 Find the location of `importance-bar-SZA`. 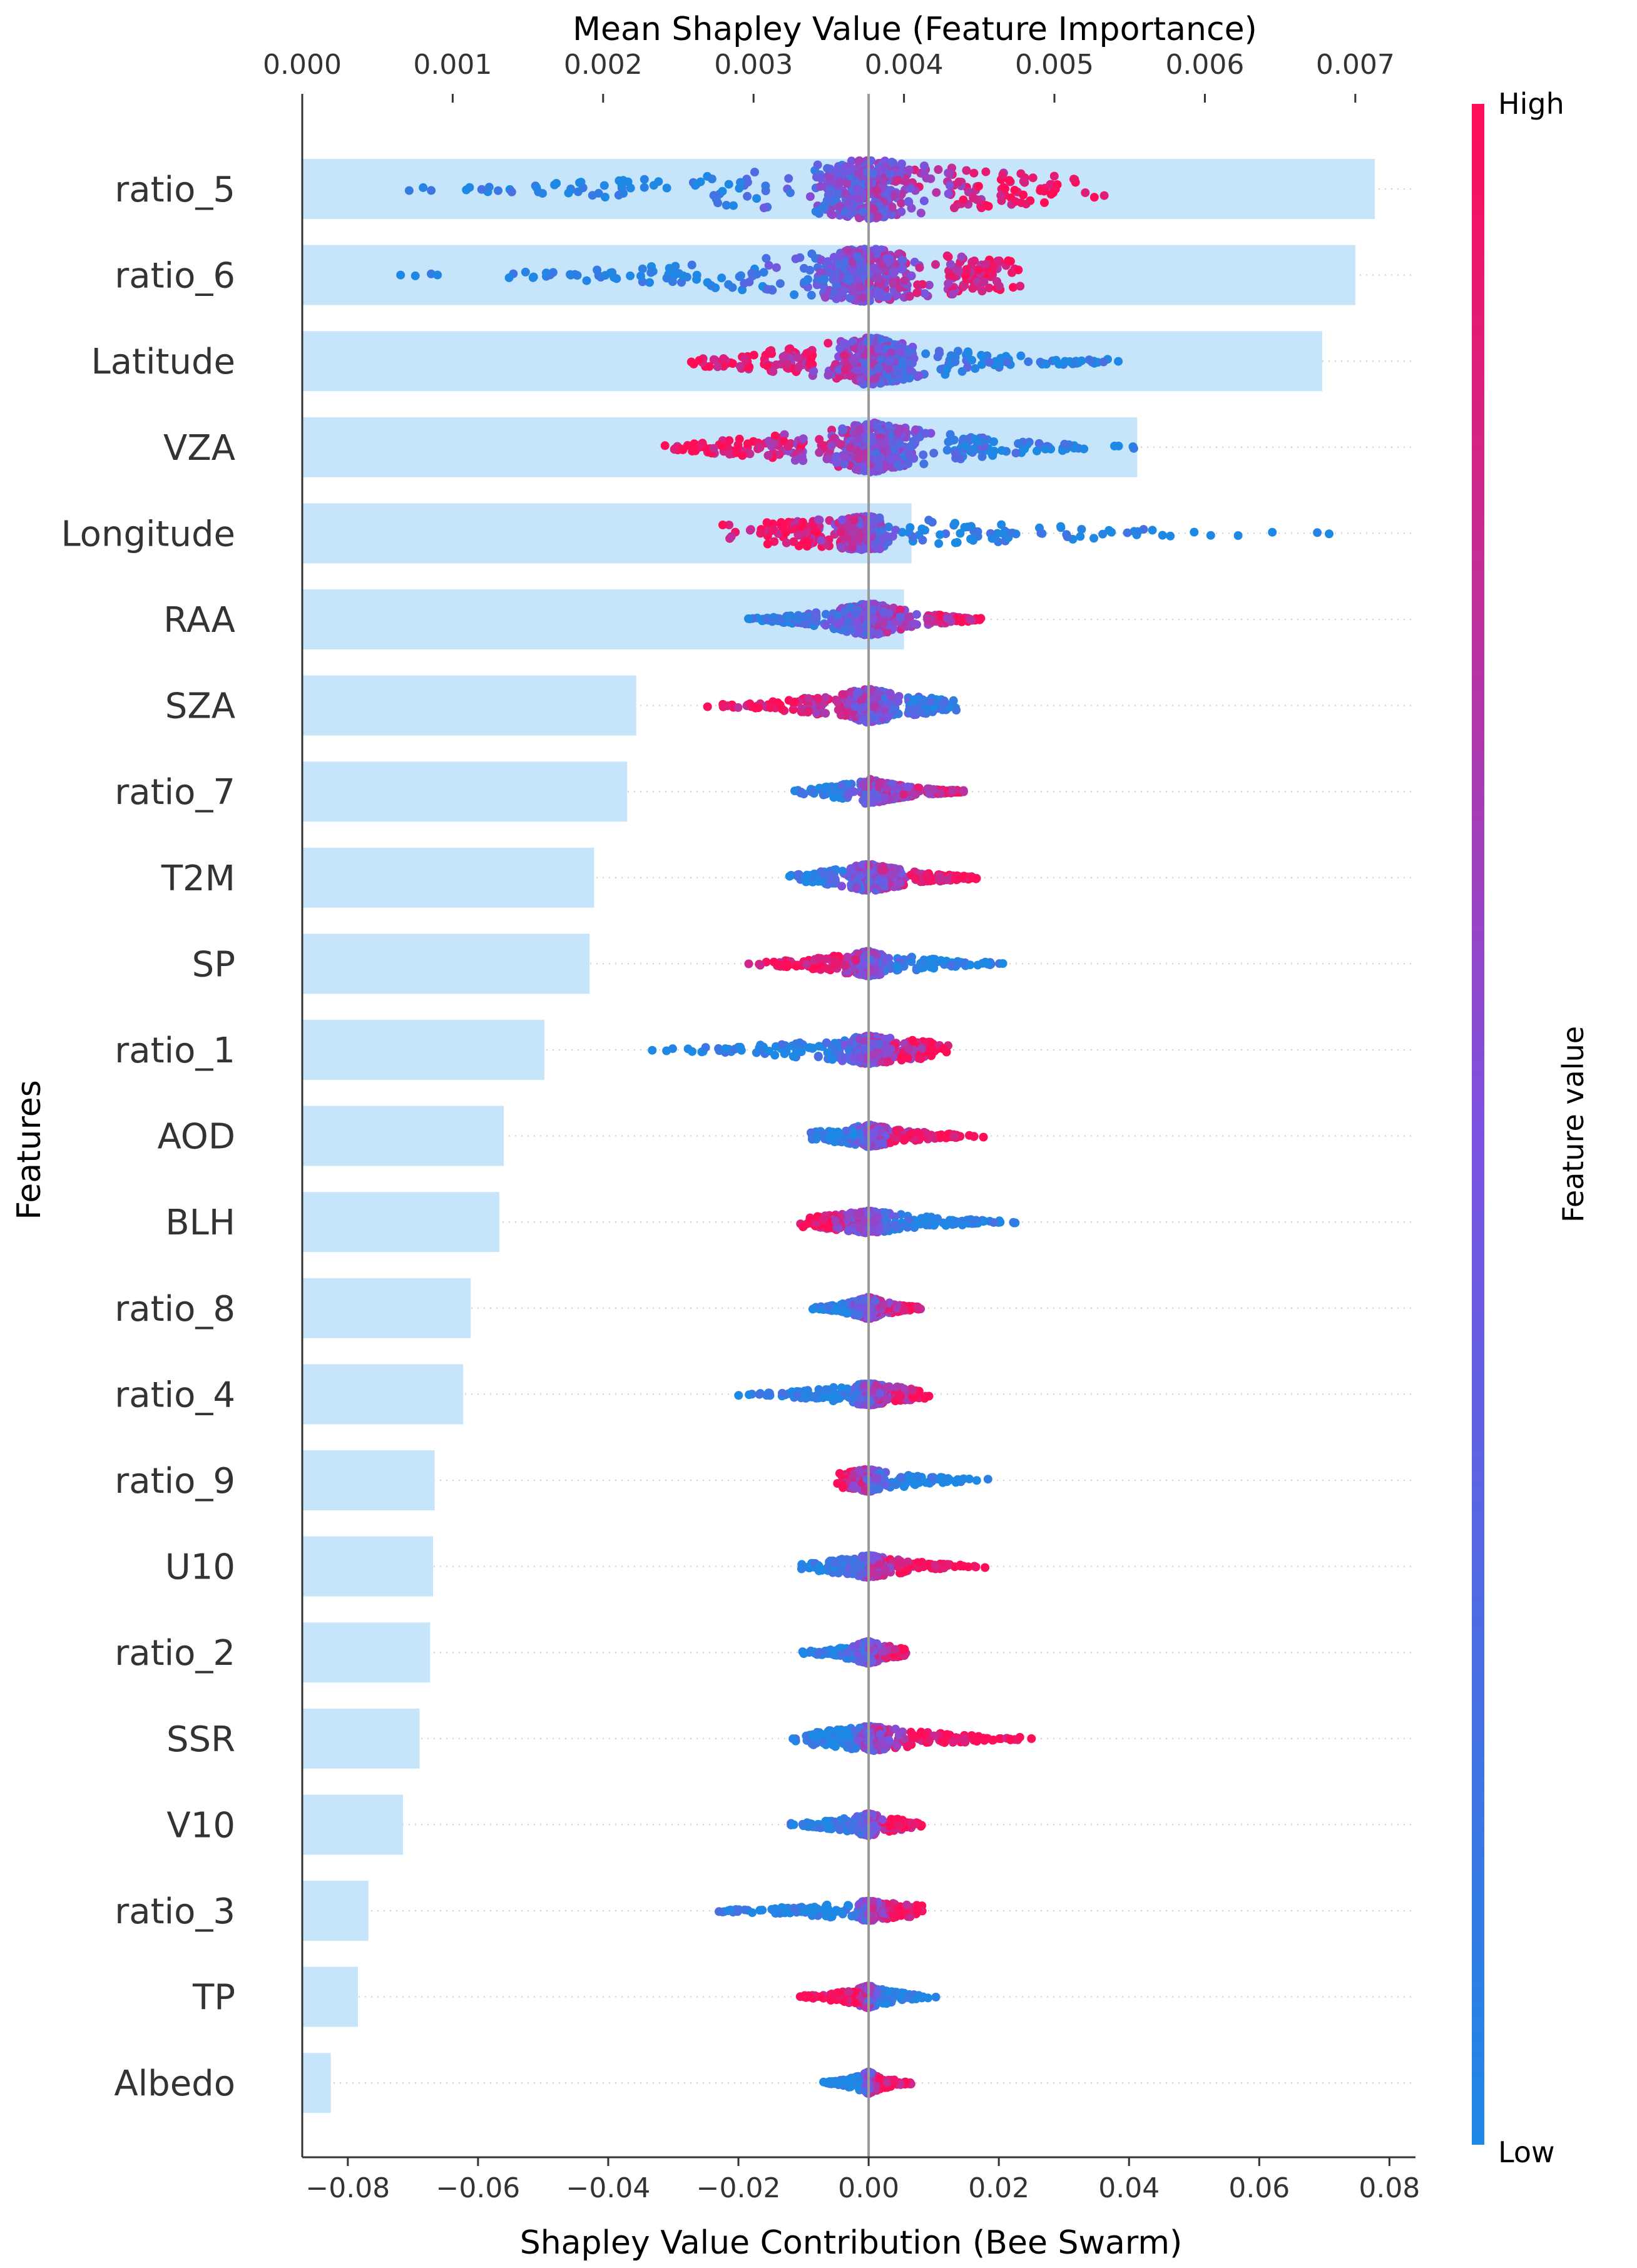

importance-bar-SZA is located at coordinates (469, 705).